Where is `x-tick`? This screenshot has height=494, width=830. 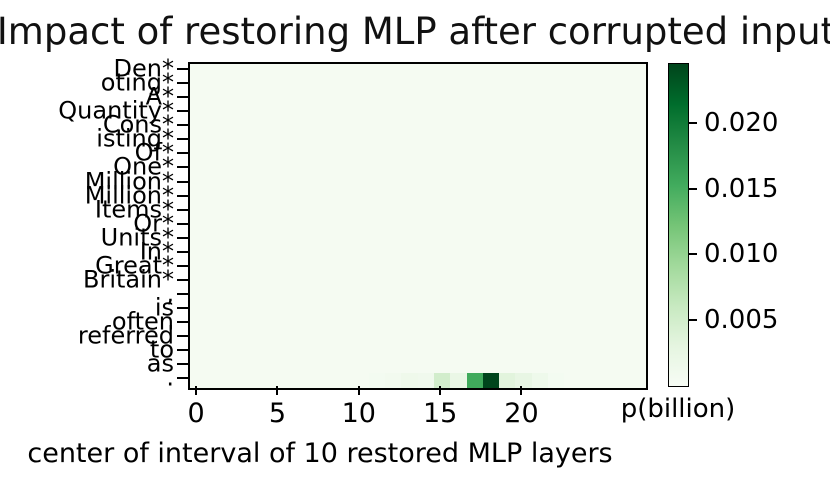
x-tick is located at coordinates (196, 390).